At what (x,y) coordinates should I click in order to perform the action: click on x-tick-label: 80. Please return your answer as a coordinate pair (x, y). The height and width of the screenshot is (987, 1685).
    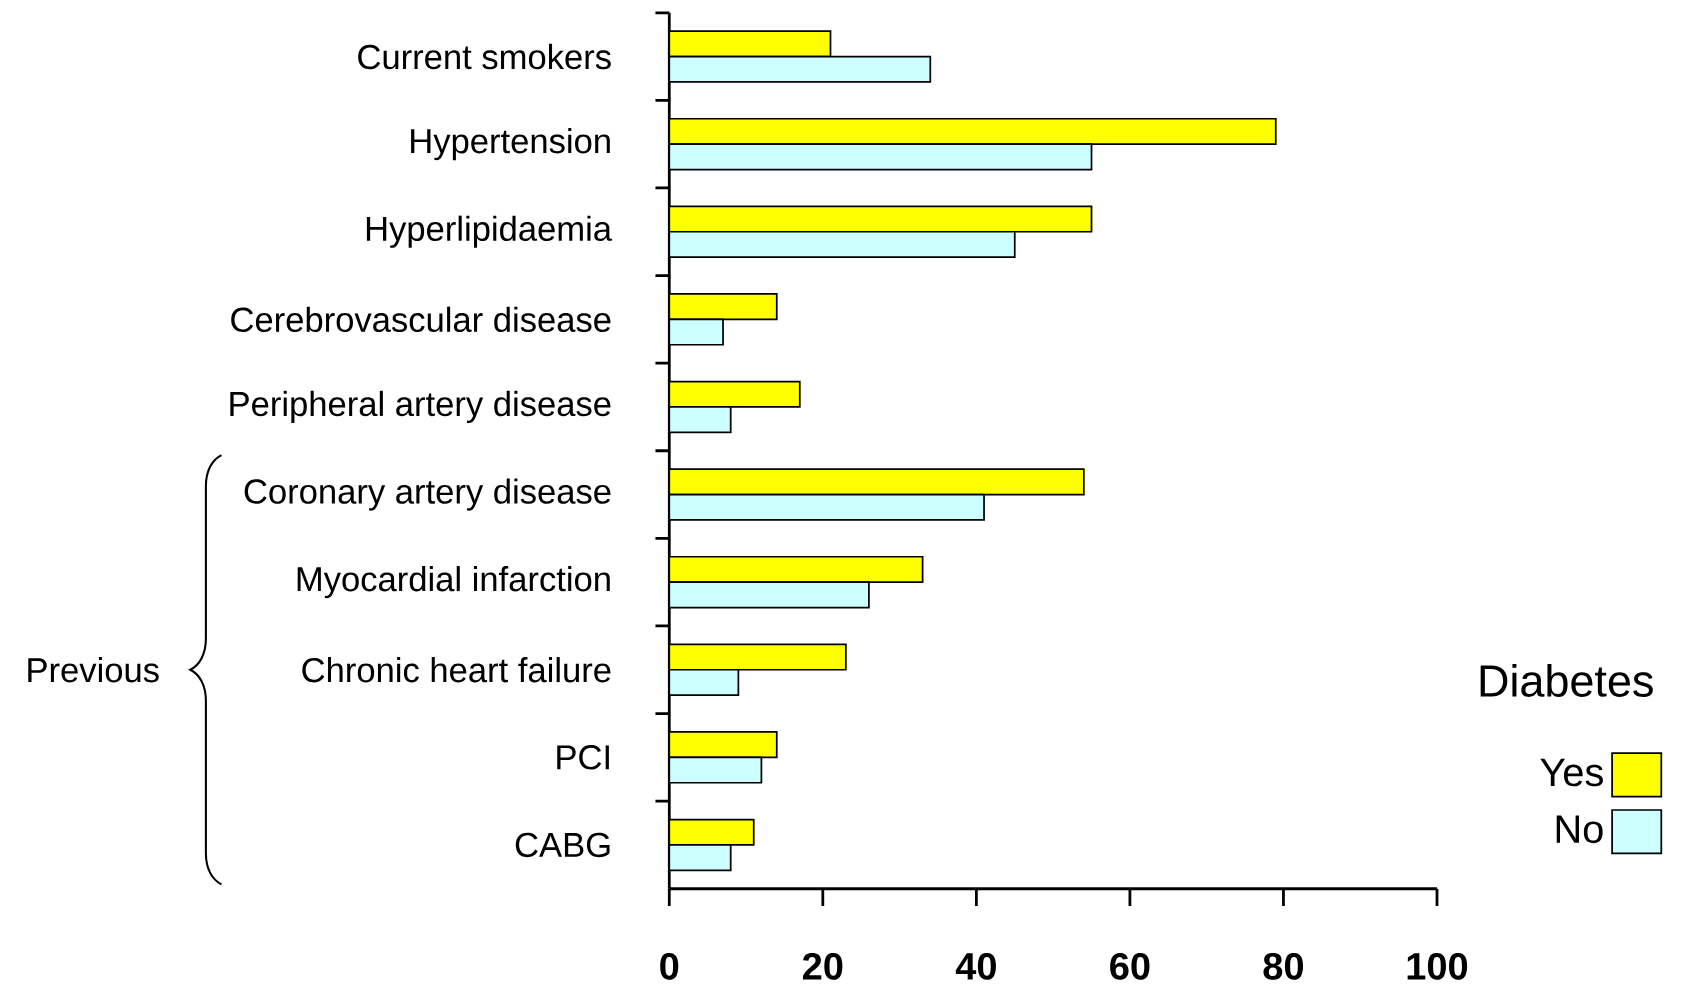
    Looking at the image, I should click on (1283, 966).